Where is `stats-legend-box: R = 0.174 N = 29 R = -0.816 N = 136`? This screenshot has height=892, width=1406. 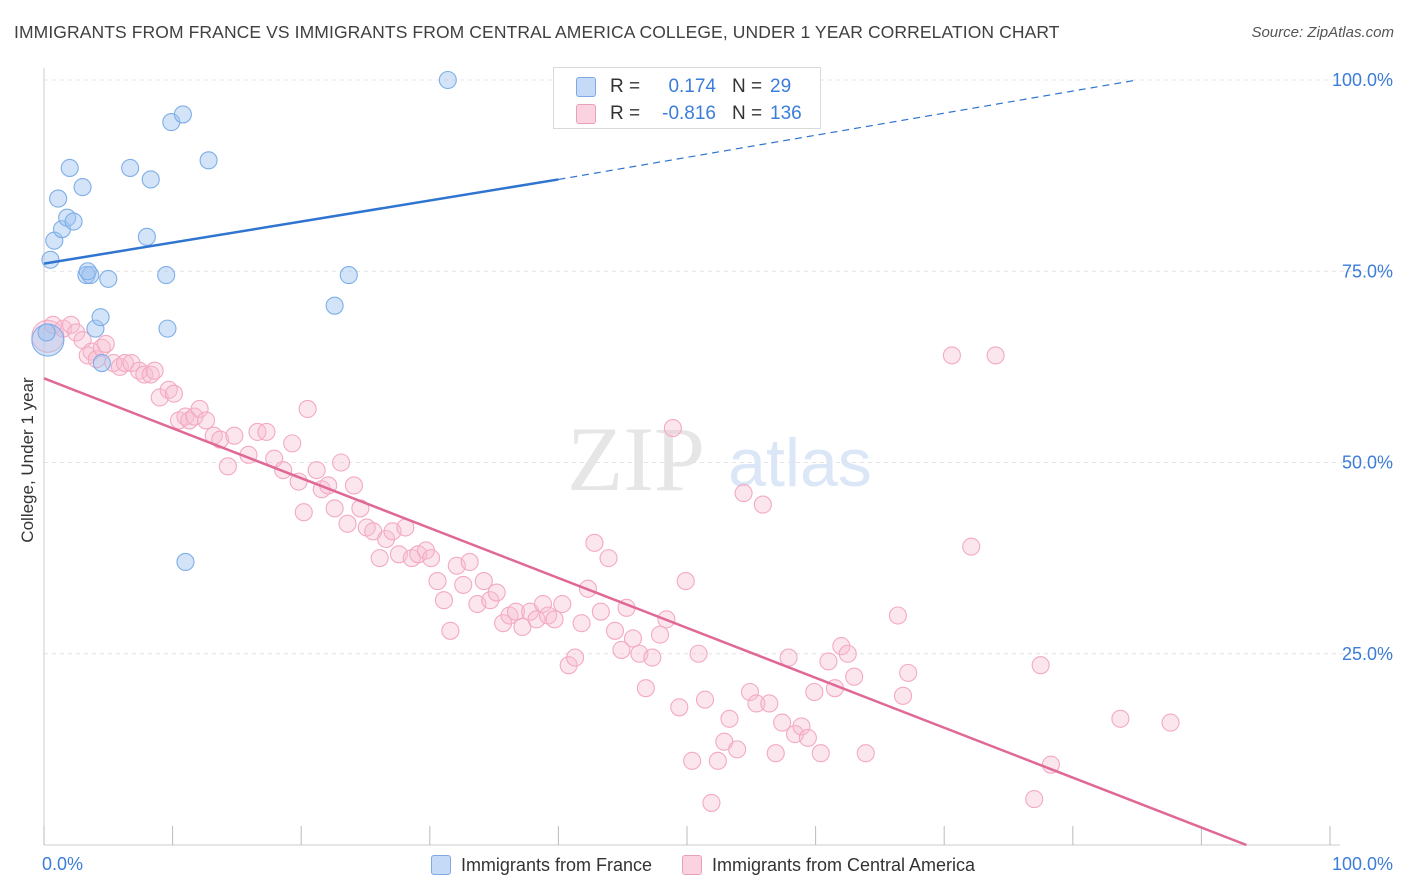
stats-legend-box: R = 0.174 N = 29 R = -0.816 N = 136 is located at coordinates (687, 98).